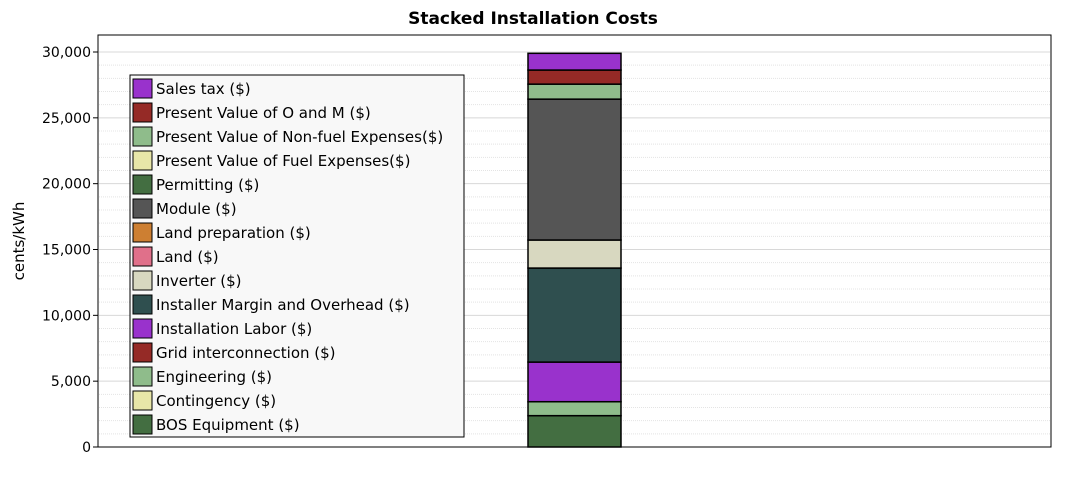 The width and height of the screenshot is (1067, 504). Describe the element at coordinates (574, 77) in the screenshot. I see `bar-segment-present-value-of-o-and-m` at that location.